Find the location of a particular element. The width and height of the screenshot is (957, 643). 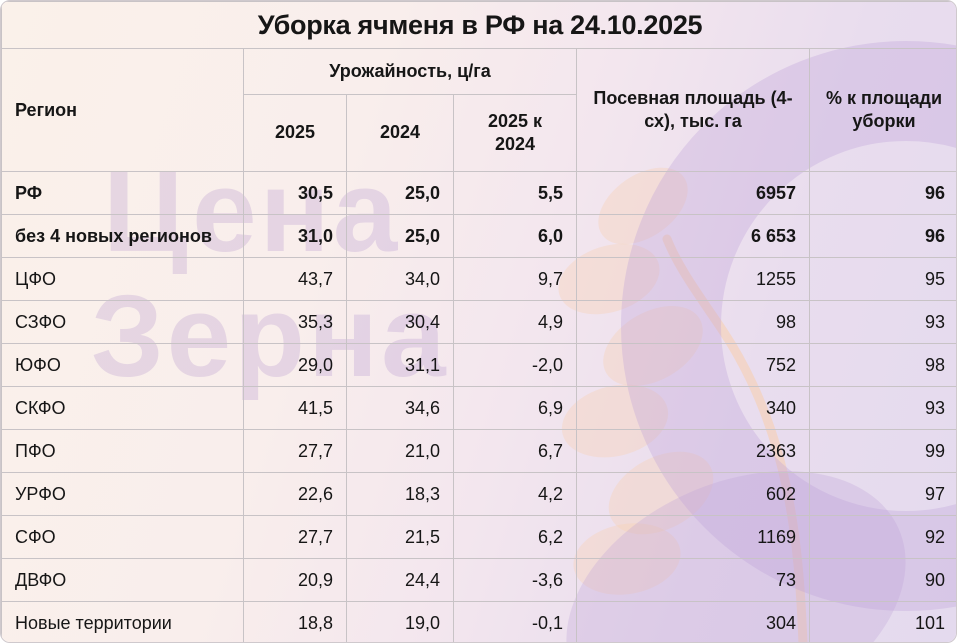

table-row: РФ 30,5 25,0 5,5 6957 96 is located at coordinates (478, 193).